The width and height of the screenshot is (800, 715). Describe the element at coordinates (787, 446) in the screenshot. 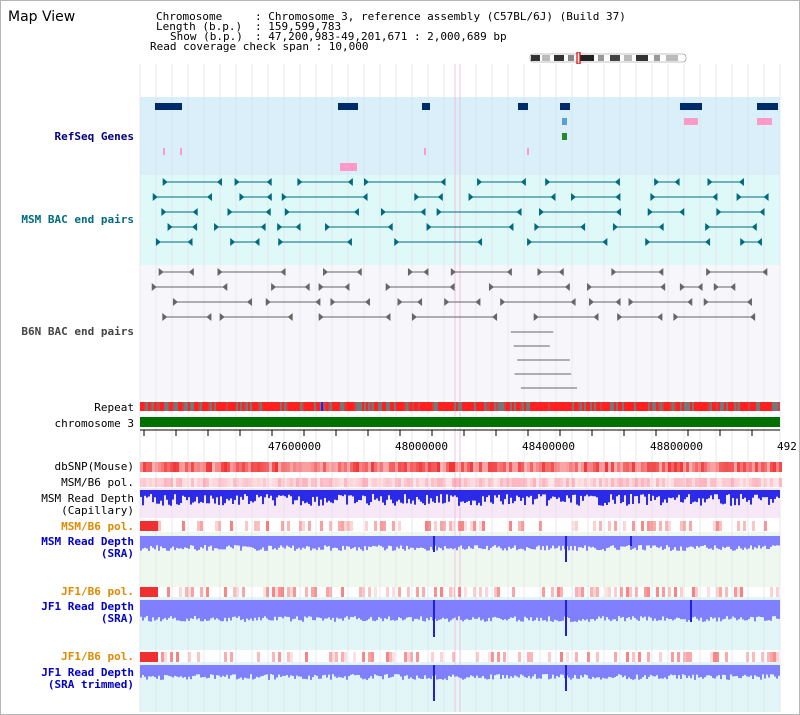

I see `axis-tick-label: 492` at that location.